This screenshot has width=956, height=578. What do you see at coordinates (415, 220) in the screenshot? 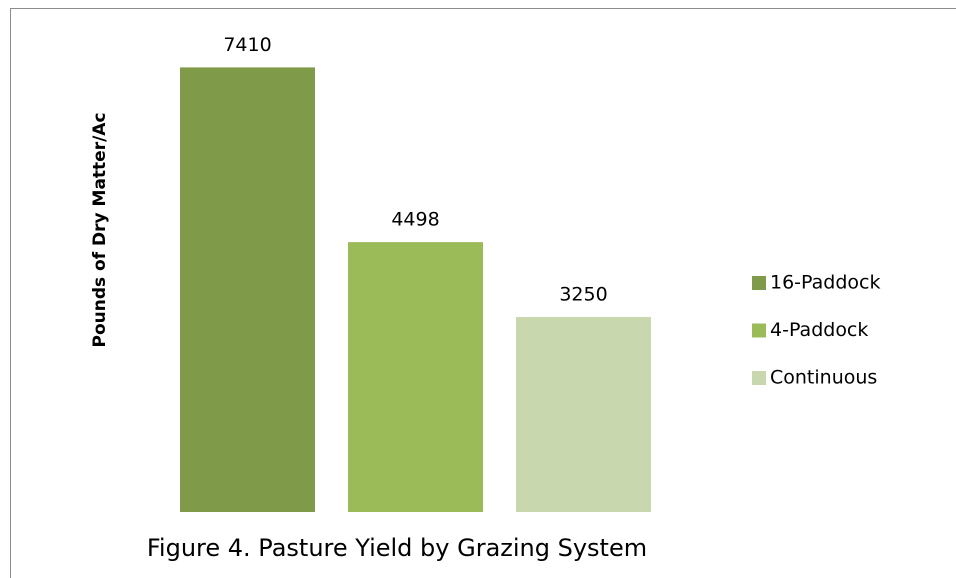
I see `data-label: 4498` at bounding box center [415, 220].